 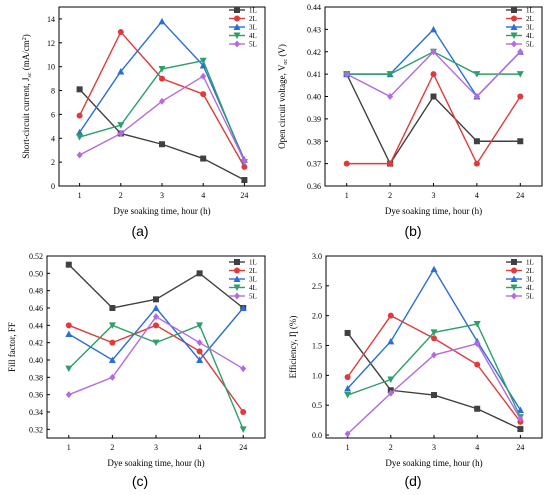 What do you see at coordinates (530, 263) in the screenshot?
I see `legend-label: 1L` at bounding box center [530, 263].